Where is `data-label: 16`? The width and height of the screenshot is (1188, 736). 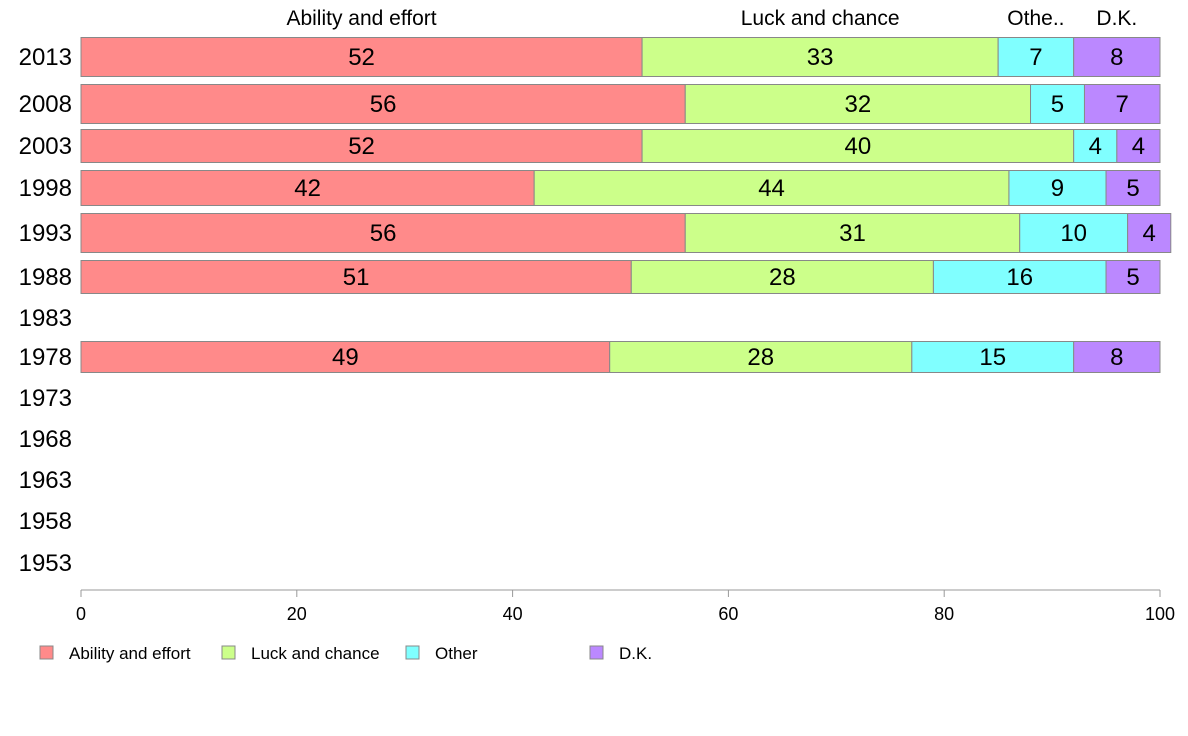
data-label: 16 is located at coordinates (1019, 277).